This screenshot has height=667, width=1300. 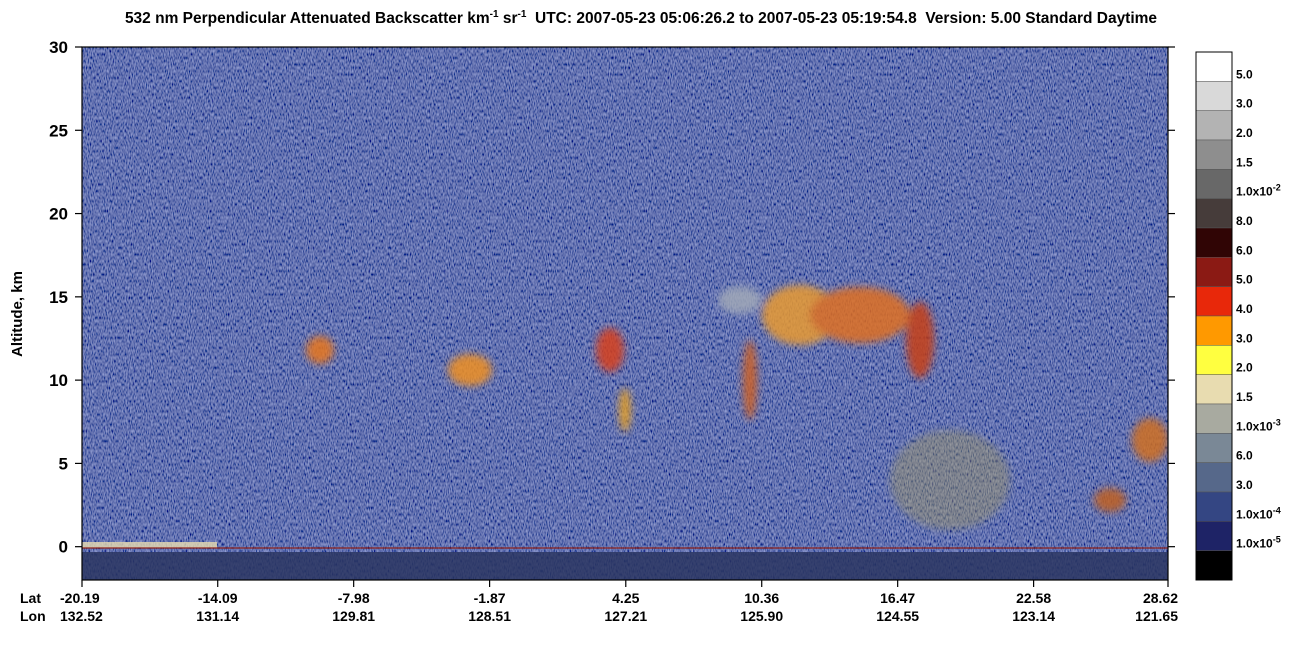 I want to click on colorbar-label: 4.0, so click(x=1244, y=309).